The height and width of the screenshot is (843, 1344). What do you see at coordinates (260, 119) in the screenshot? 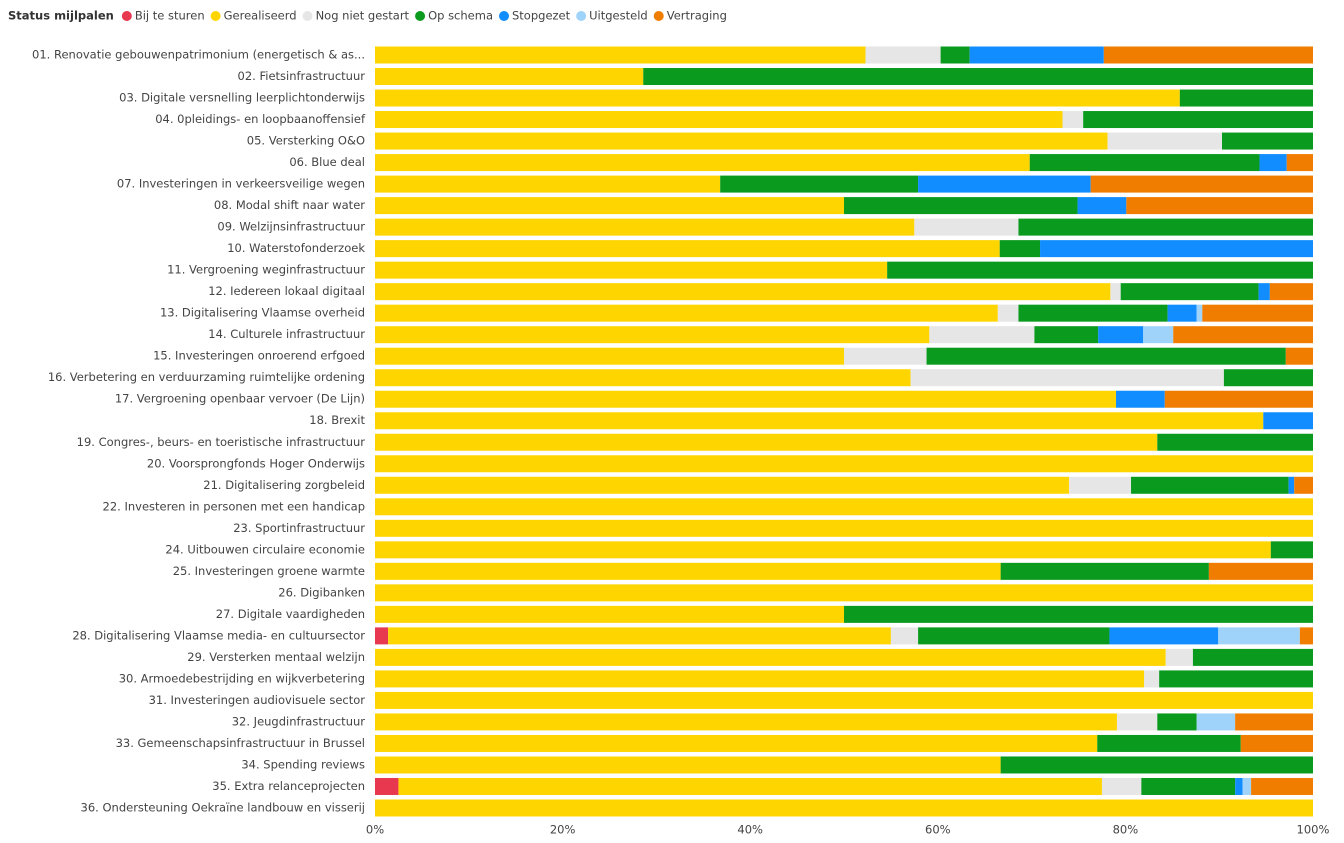
I see `y-tick-label: 04. 0pleidings- en loopbaanoffensief` at bounding box center [260, 119].